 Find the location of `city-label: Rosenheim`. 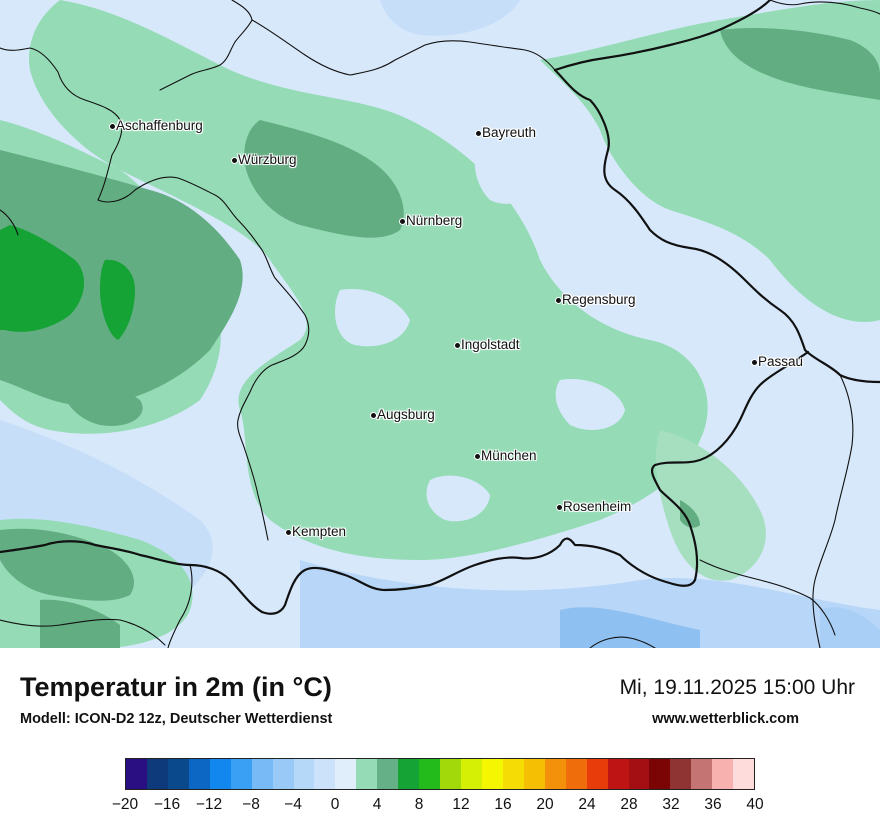

city-label: Rosenheim is located at coordinates (593, 506).